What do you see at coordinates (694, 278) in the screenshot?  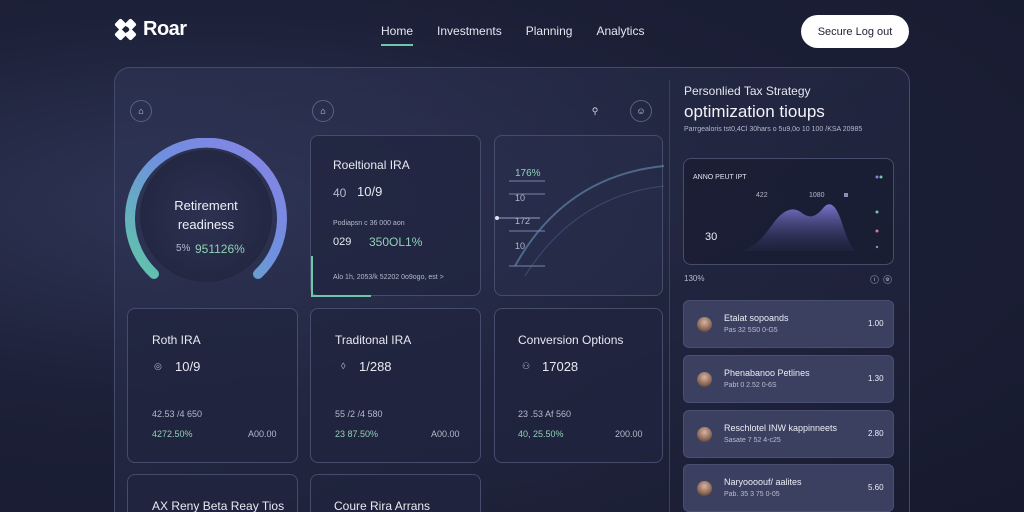 I see `strategy-pct: 130%` at bounding box center [694, 278].